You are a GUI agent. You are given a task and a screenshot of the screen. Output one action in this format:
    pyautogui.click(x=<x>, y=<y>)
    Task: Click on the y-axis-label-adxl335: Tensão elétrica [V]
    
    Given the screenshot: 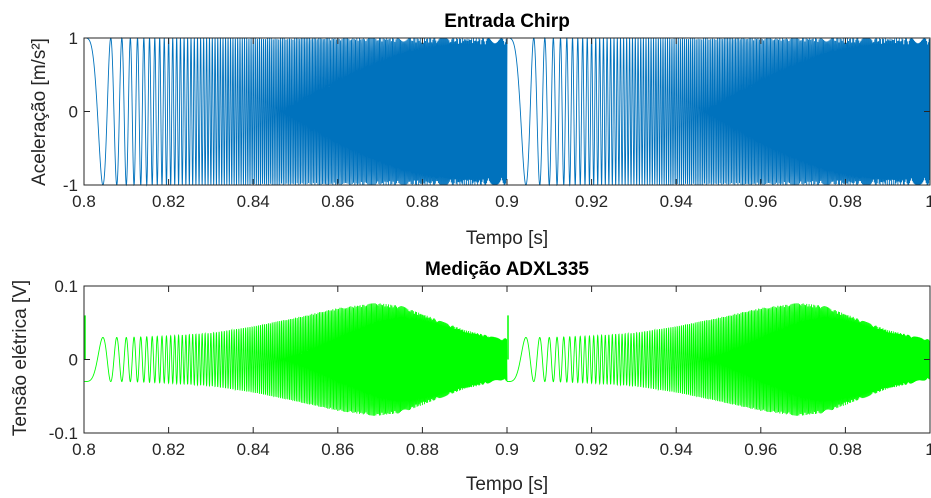 What is the action you would take?
    pyautogui.click(x=20, y=358)
    